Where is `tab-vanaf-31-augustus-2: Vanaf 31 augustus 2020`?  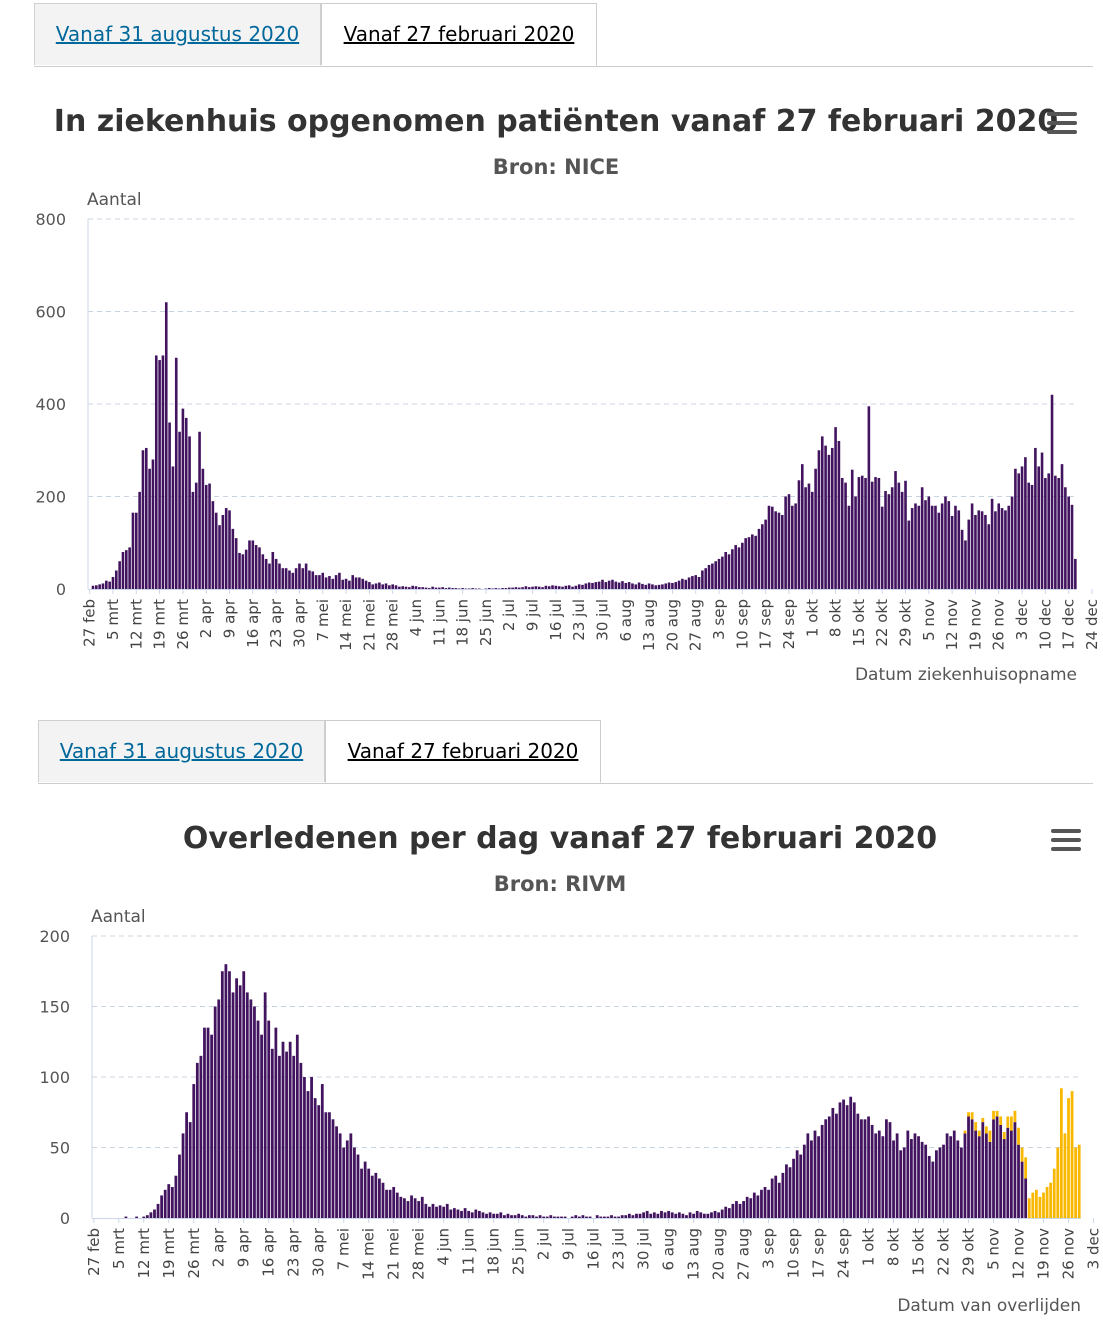
tab-vanaf-31-augustus-2: Vanaf 31 augustus 2020 is located at coordinates (181, 751).